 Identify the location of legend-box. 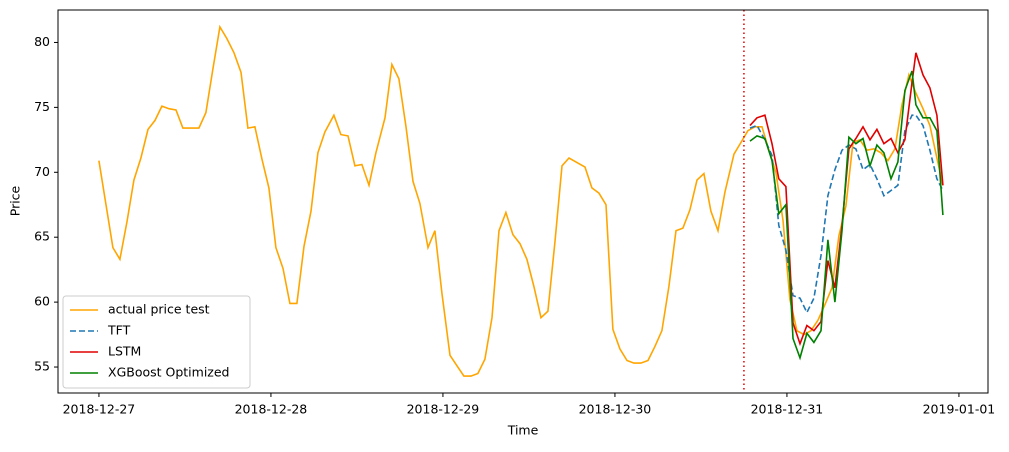
(156, 342).